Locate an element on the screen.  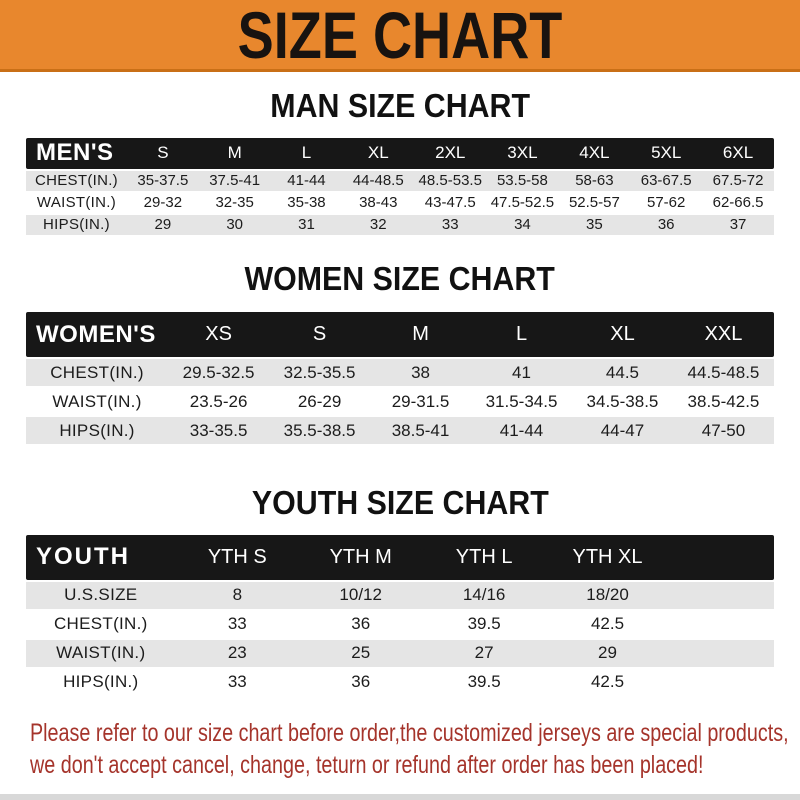
page-title: SIZE CHART is located at coordinates (400, 36).